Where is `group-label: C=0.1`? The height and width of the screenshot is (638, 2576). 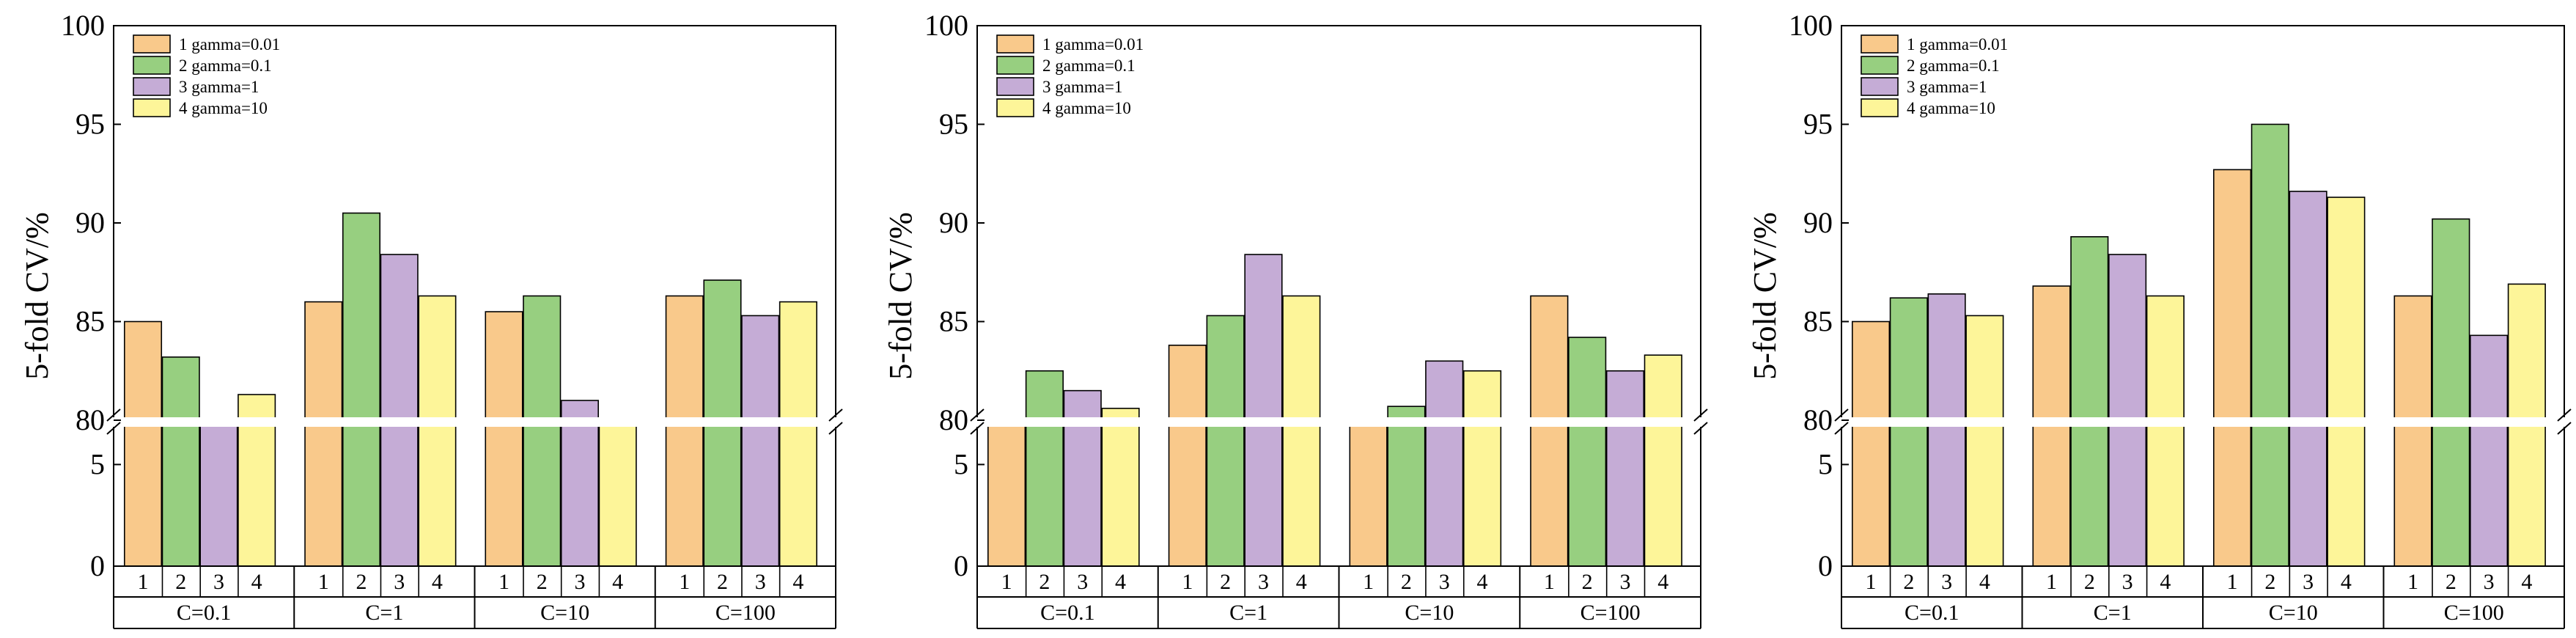 group-label: C=0.1 is located at coordinates (1932, 613).